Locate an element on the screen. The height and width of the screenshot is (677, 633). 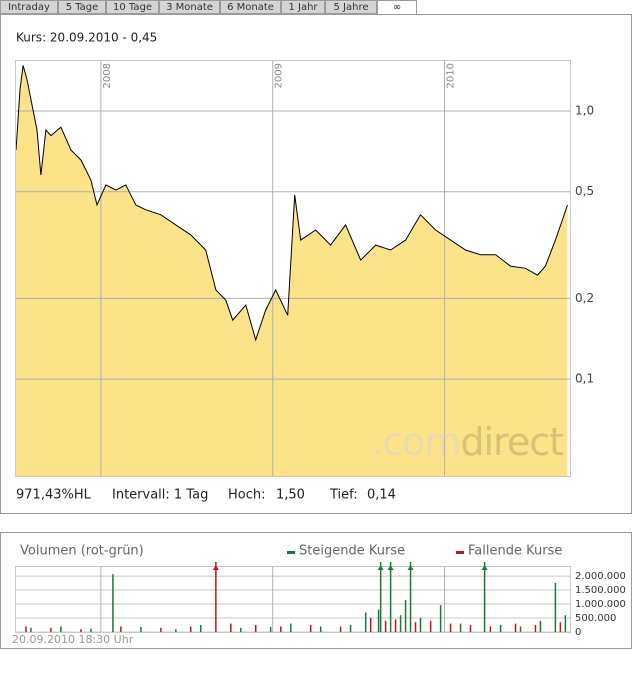
y-tick-label: 0,1 is located at coordinates (584, 379).